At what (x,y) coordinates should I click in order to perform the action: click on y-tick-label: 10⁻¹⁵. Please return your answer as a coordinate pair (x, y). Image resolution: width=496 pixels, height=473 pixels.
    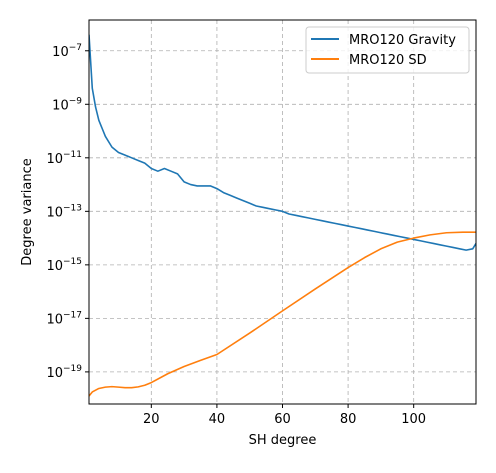
    Looking at the image, I should click on (64, 265).